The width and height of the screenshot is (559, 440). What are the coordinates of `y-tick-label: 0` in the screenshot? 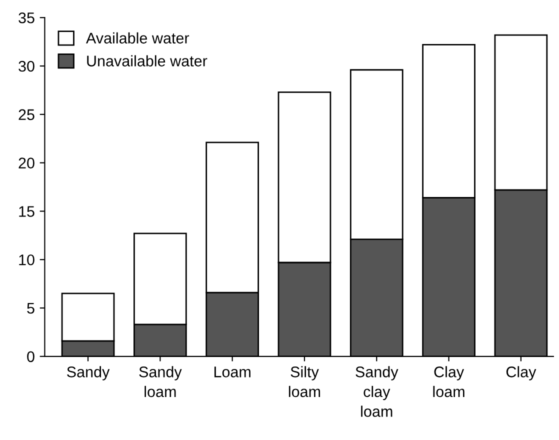 It's located at (30, 356).